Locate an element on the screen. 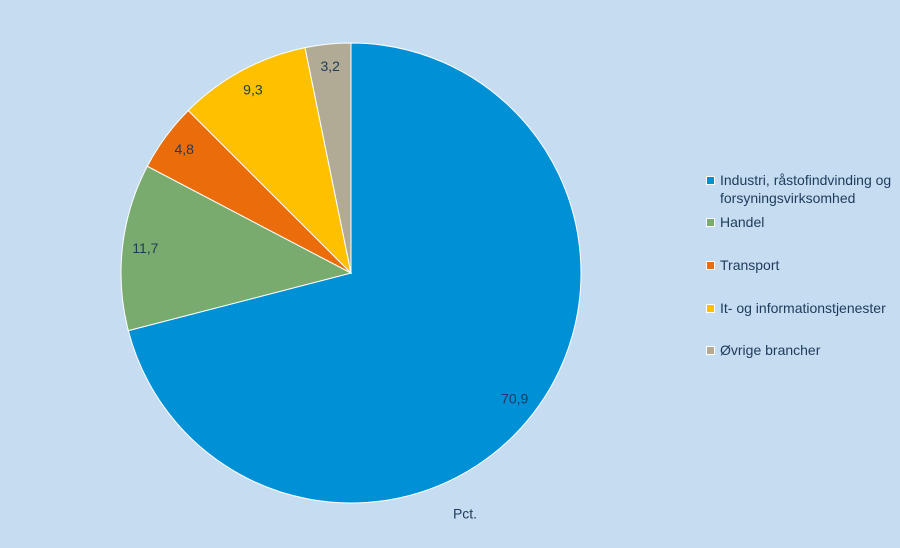 The width and height of the screenshot is (900, 548). legend-item: Øvrige brancher is located at coordinates (803, 350).